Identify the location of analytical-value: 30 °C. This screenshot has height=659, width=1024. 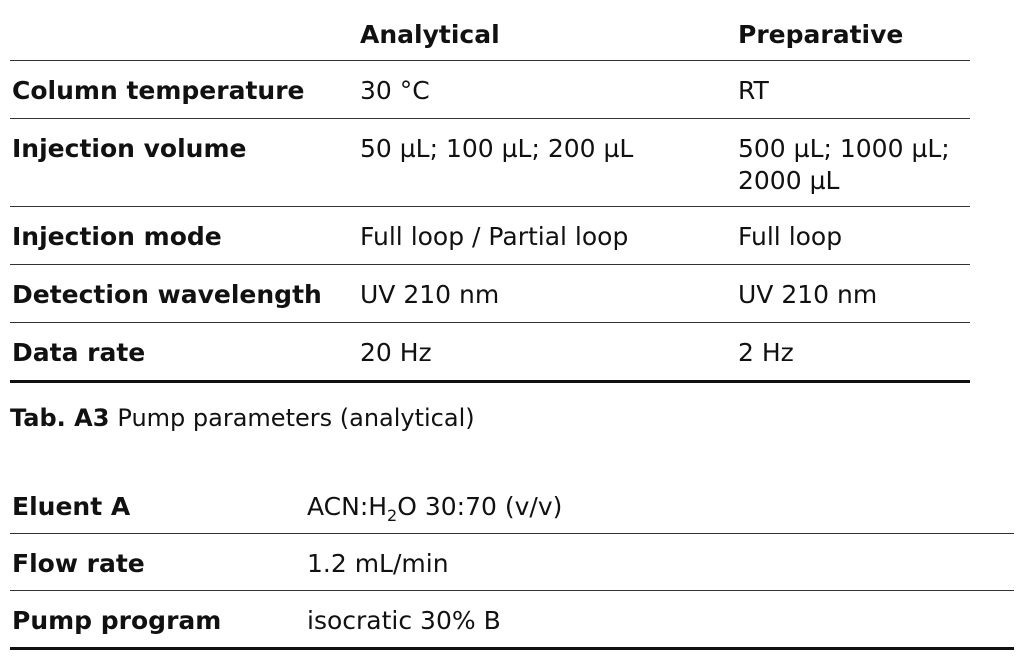
(395, 90).